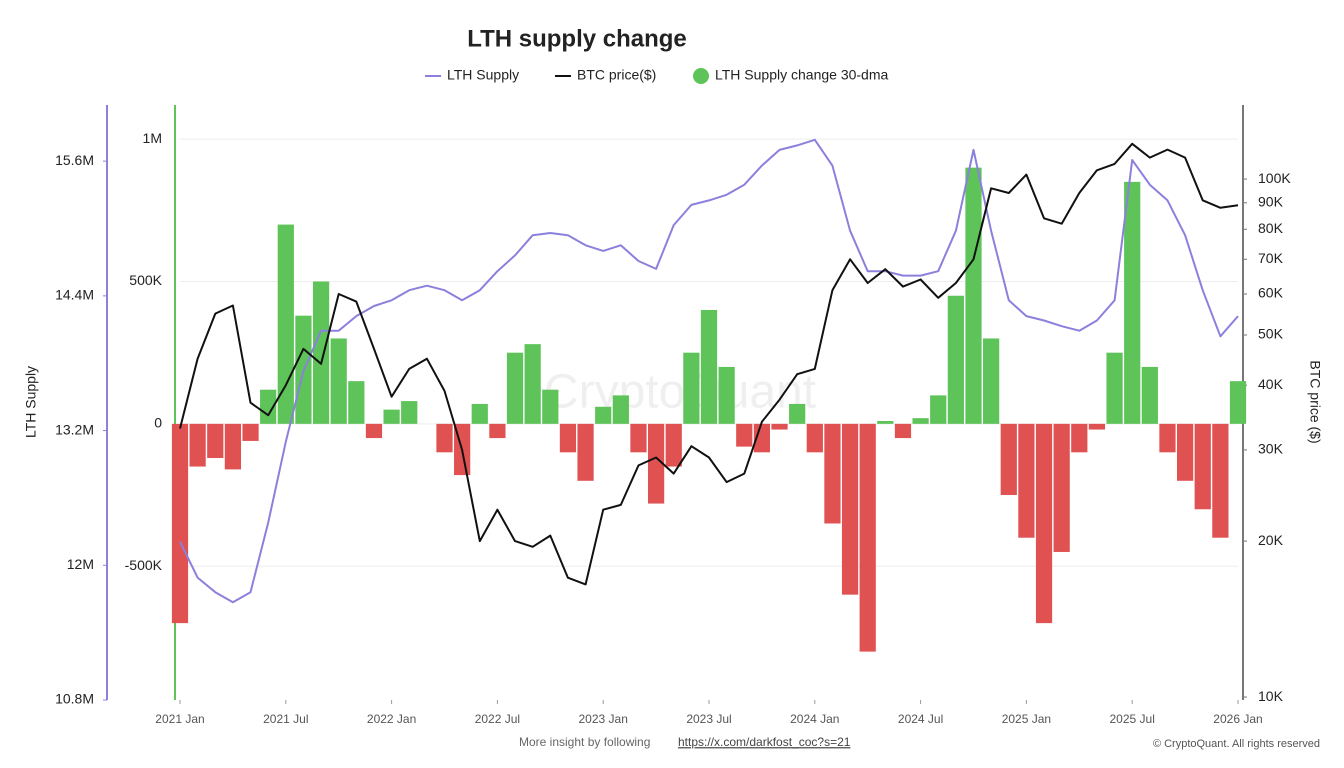 This screenshot has height=768, width=1344. I want to click on y2-tick-label: 500K, so click(145, 280).